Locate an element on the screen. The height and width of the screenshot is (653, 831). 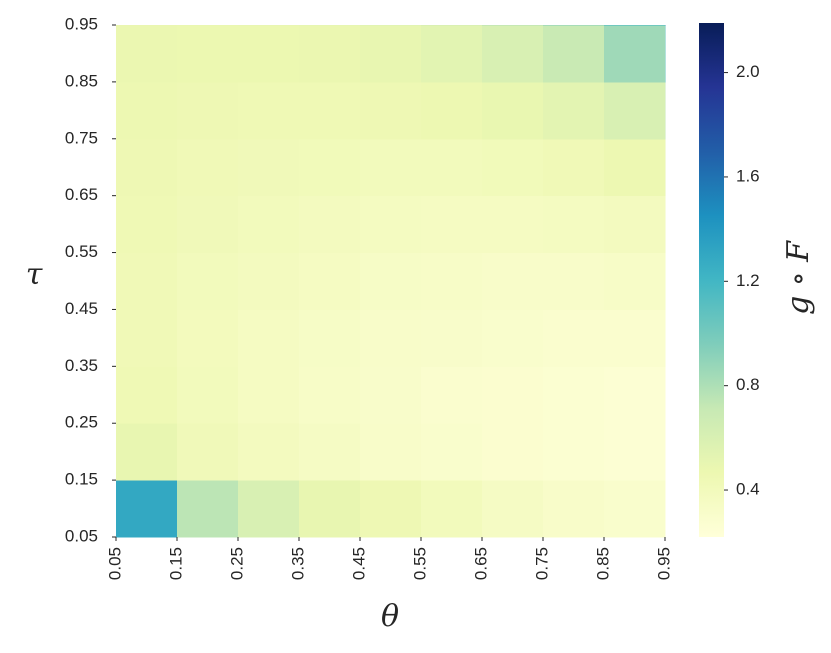
y-tick-label: 0.85 is located at coordinates (81, 80).